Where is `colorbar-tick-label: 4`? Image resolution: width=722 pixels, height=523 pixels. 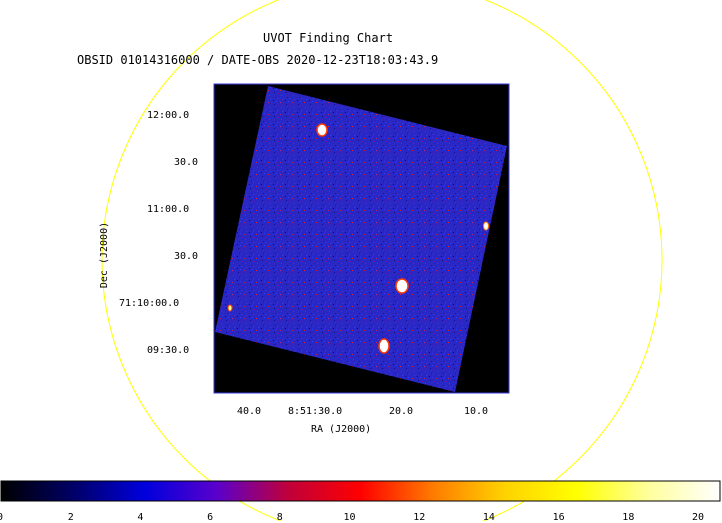
colorbar-tick-label: 4 is located at coordinates (140, 517).